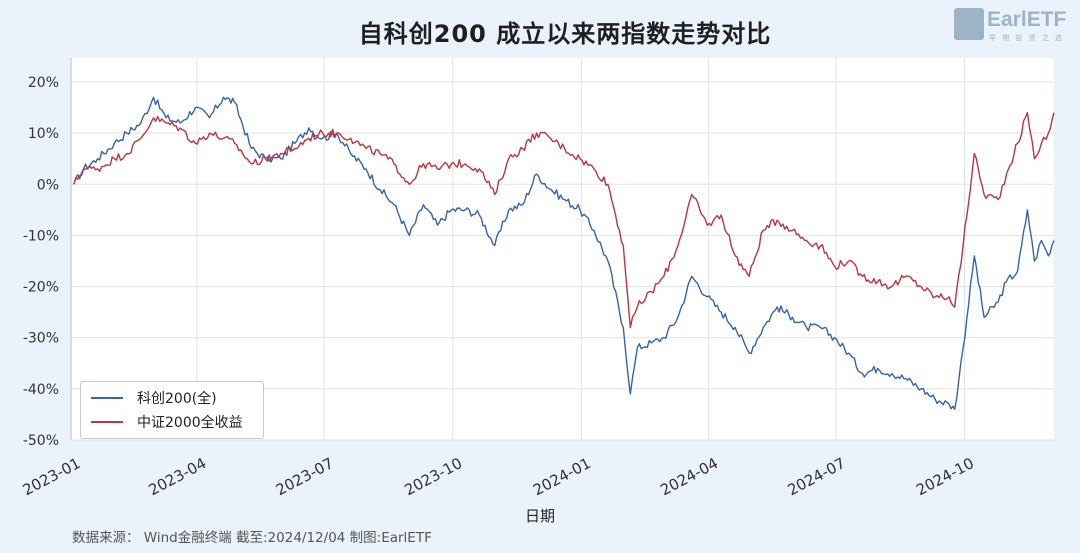  Describe the element at coordinates (177, 399) in the screenshot. I see `legend-label-kc200: 科创200(全)` at that location.